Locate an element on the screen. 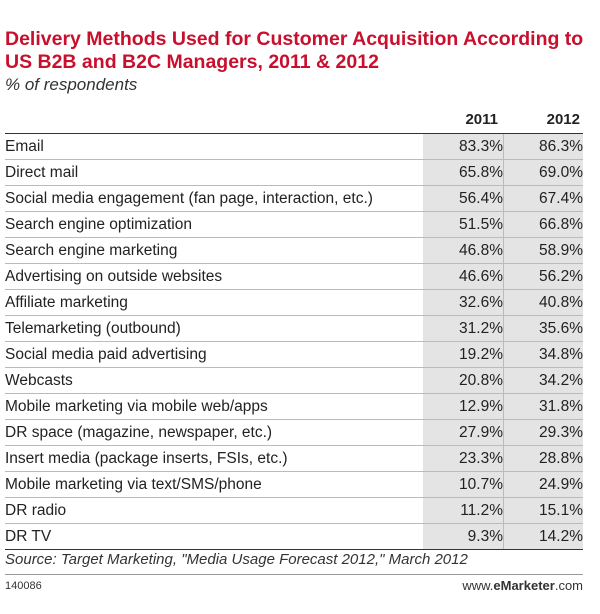 The height and width of the screenshot is (614, 600). value-2011: 20.8% is located at coordinates (481, 380).